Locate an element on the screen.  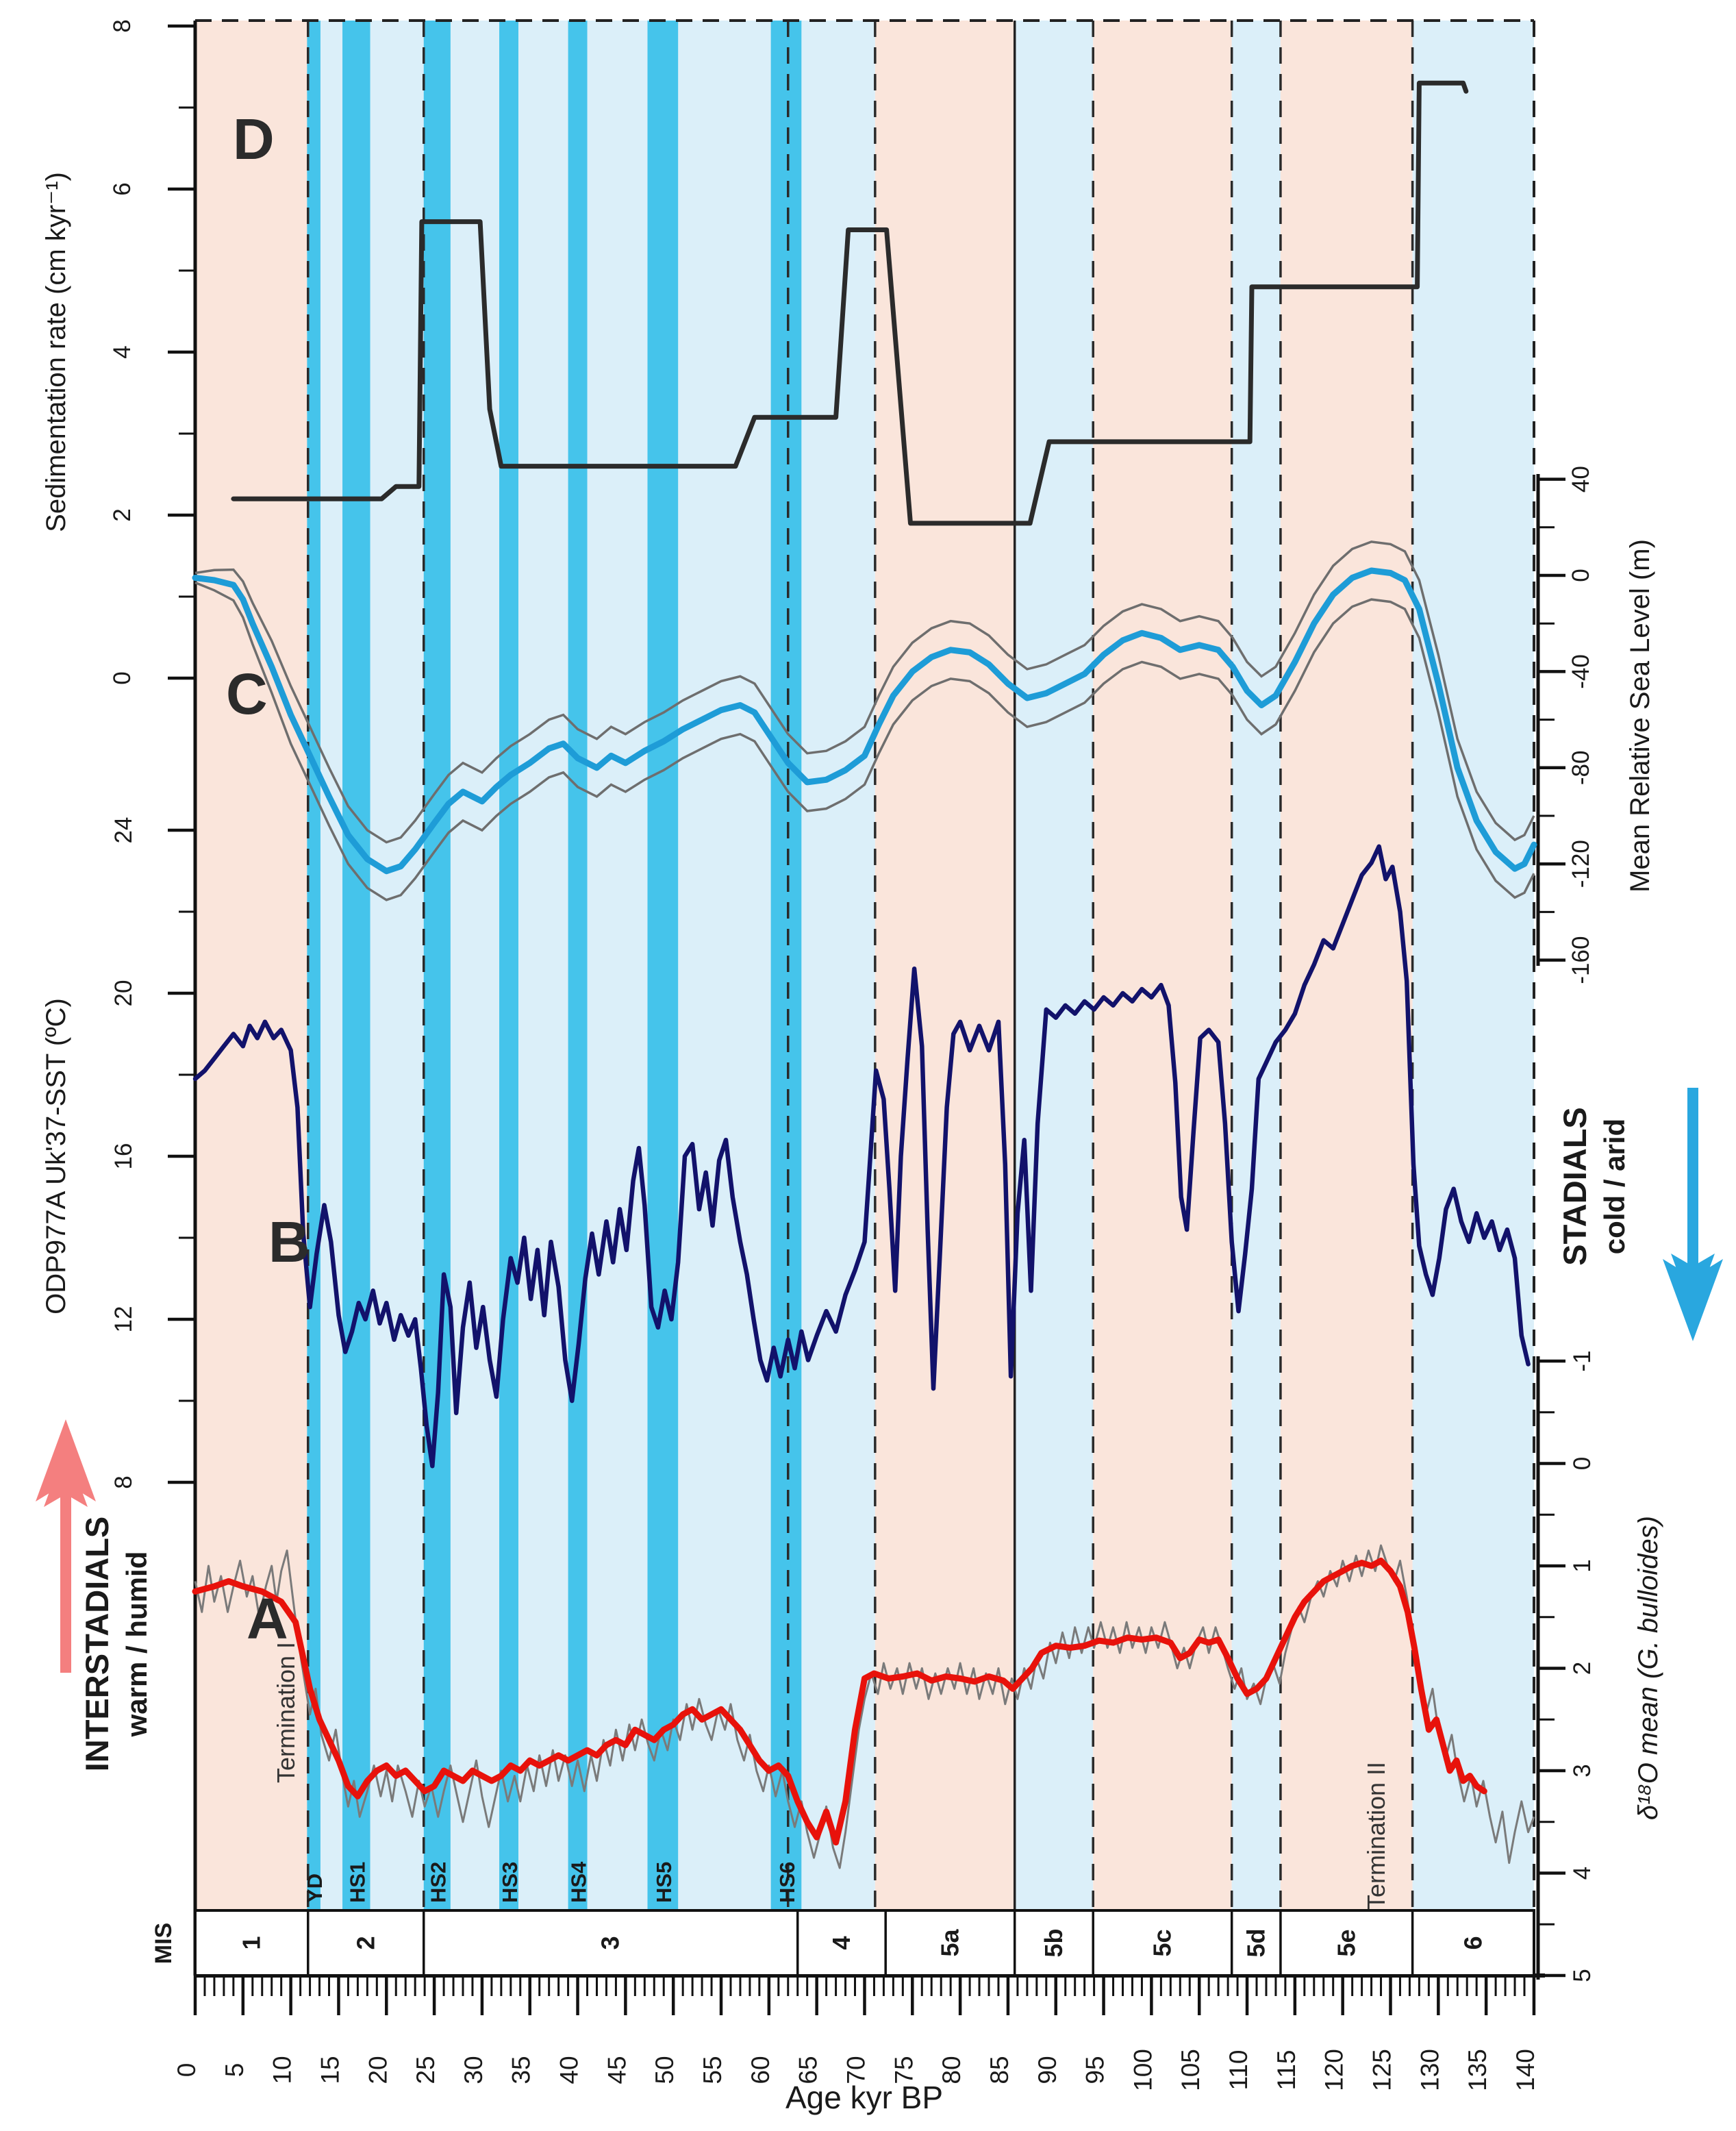
age-tick-label: 115 is located at coordinates (1286, 2070).